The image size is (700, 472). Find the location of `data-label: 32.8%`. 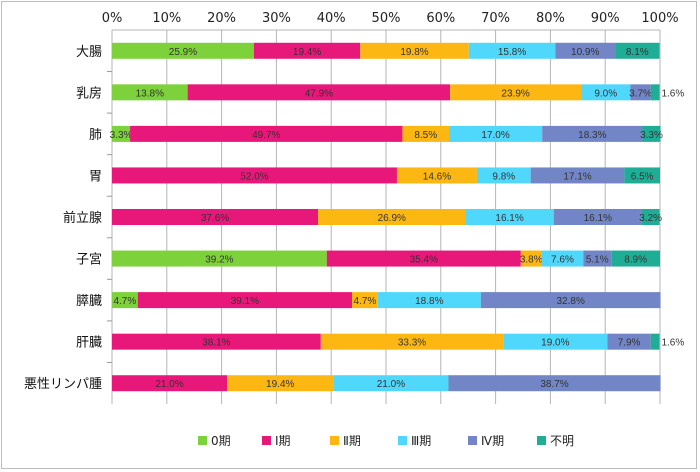

data-label: 32.8% is located at coordinates (570, 301).